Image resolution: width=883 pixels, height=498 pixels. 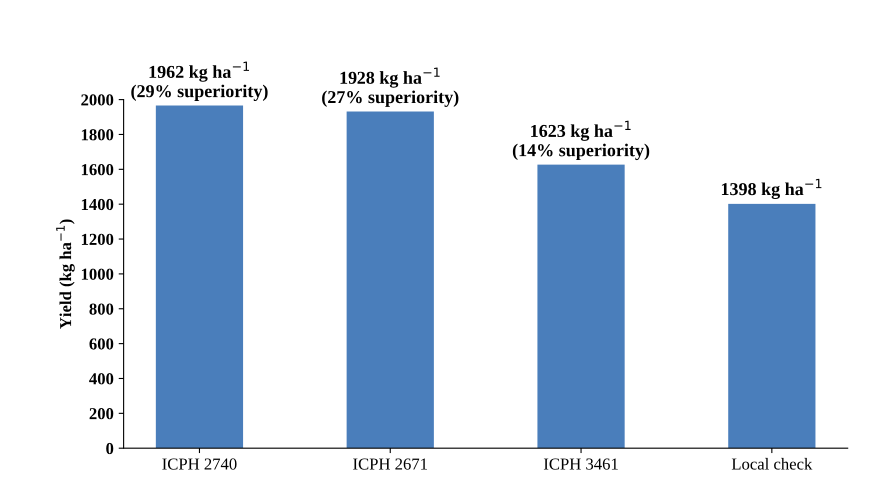 What do you see at coordinates (98, 134) in the screenshot?
I see `y-tick-label: 1800` at bounding box center [98, 134].